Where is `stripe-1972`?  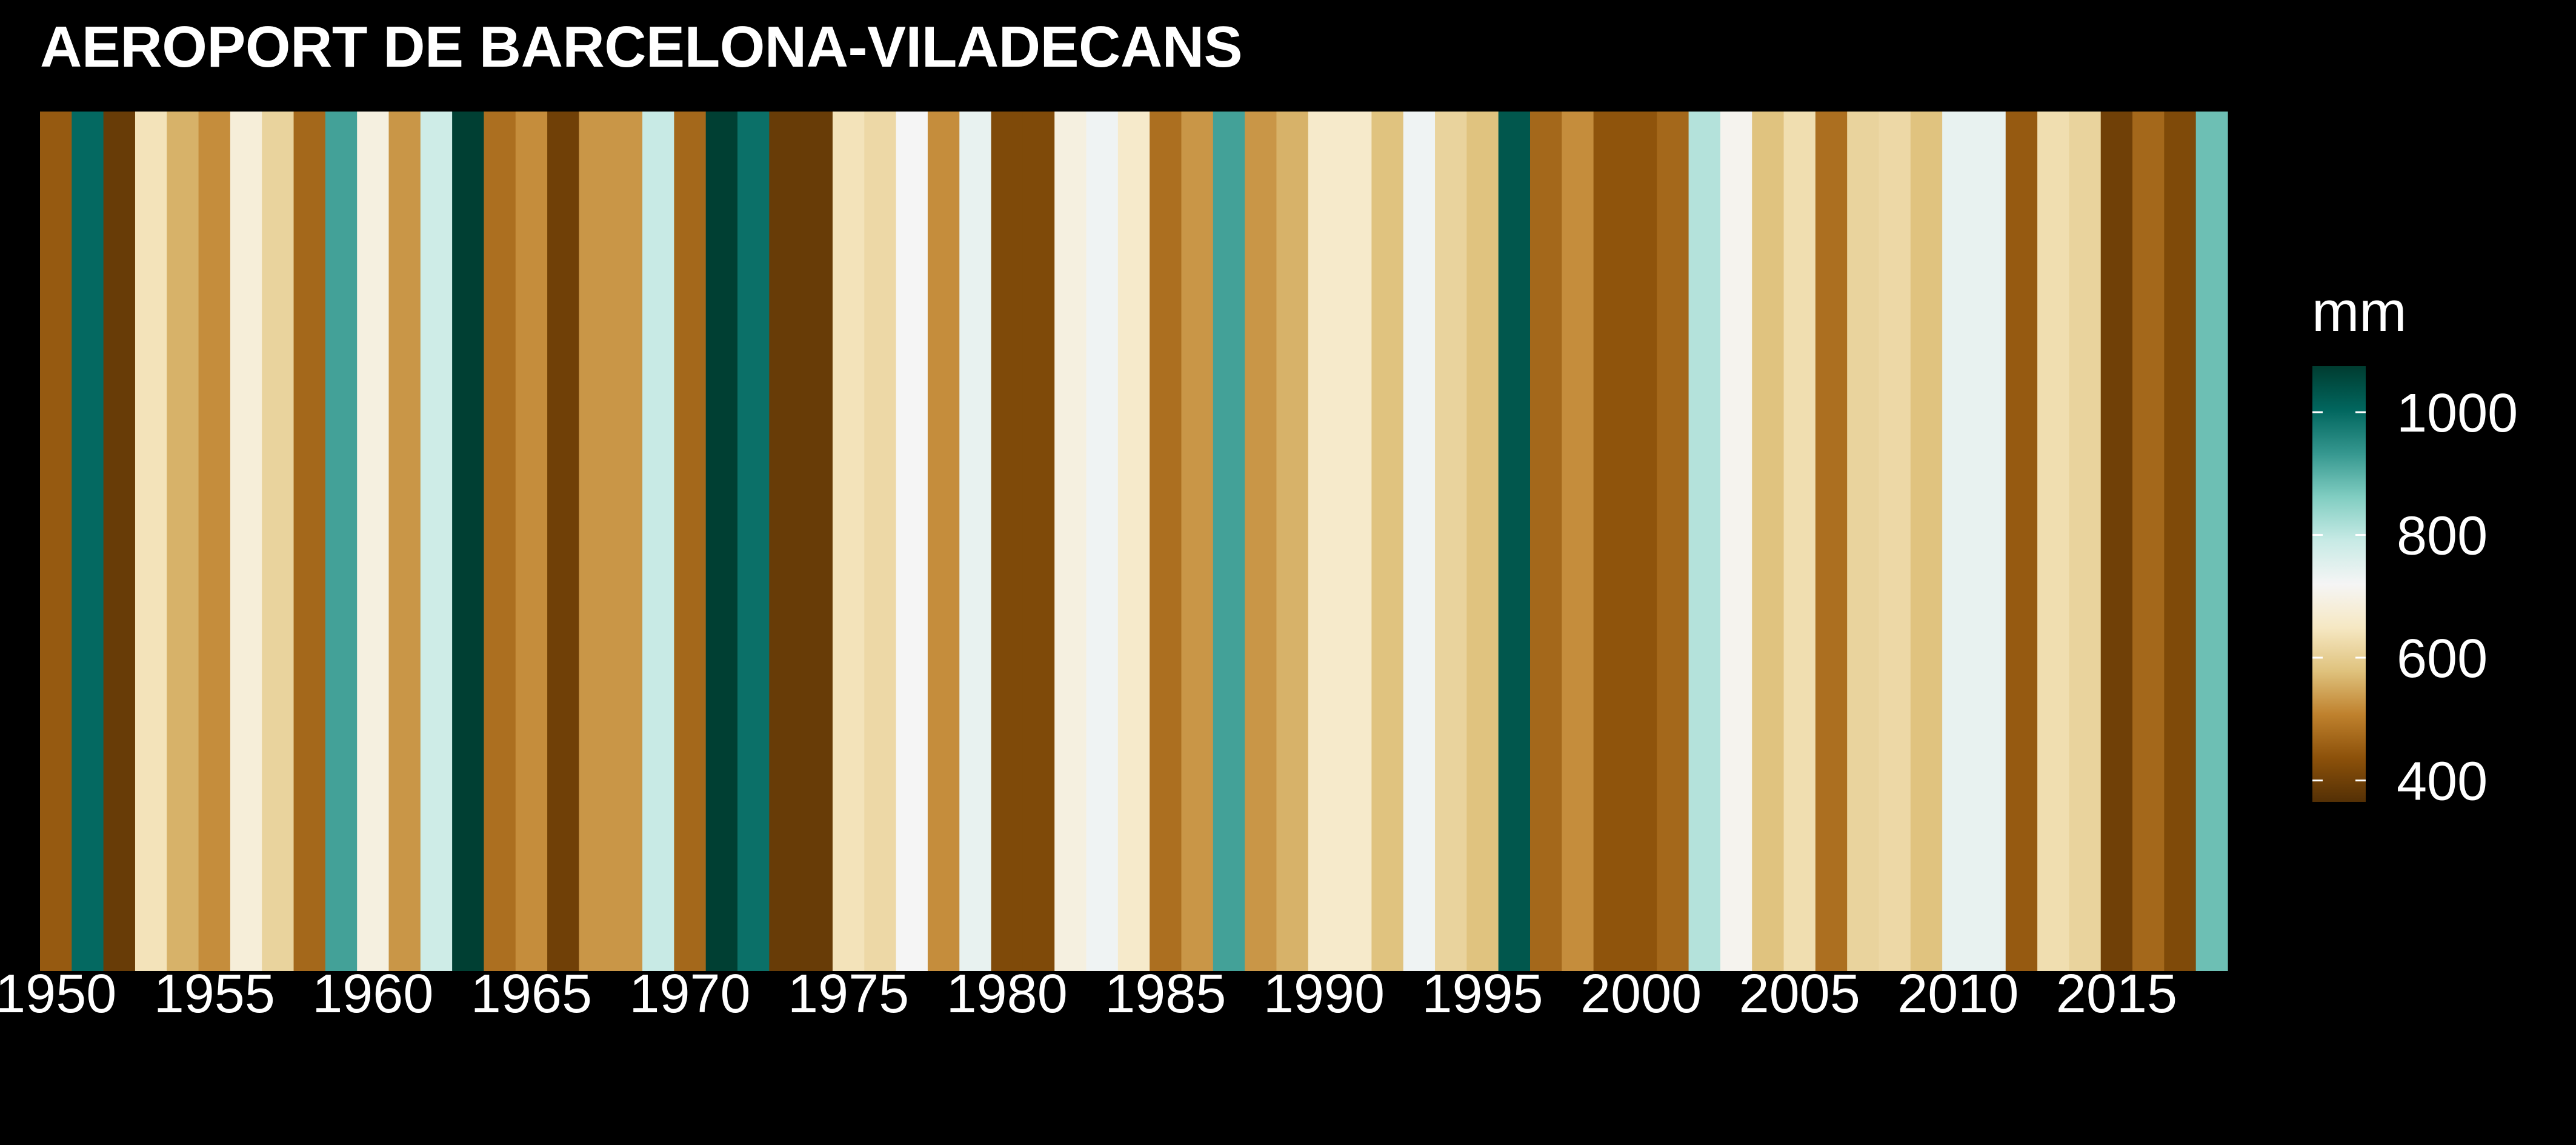
stripe-1972 is located at coordinates (753, 542).